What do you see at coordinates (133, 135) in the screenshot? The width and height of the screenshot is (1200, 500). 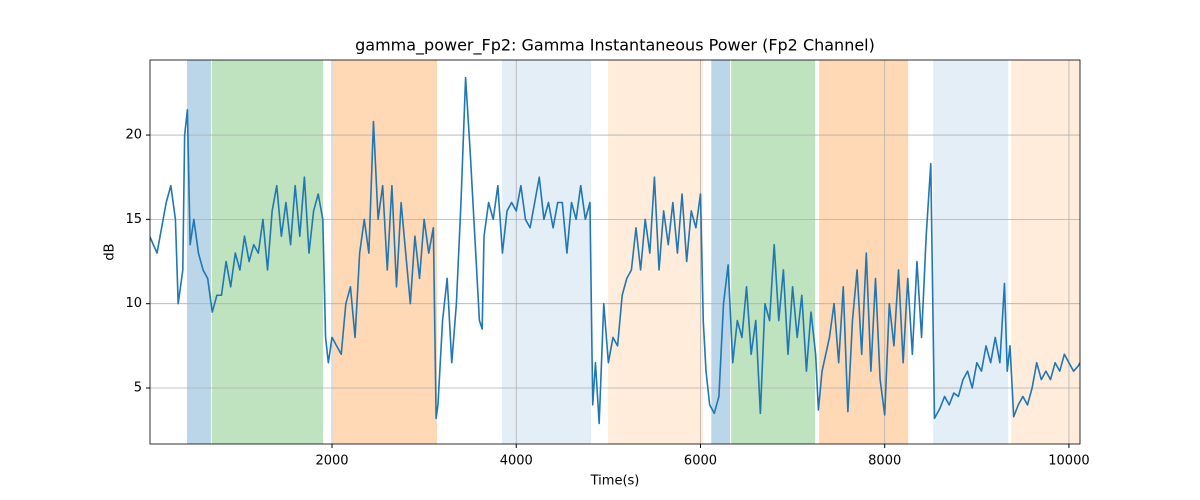 I see `y-tick-label: 20` at bounding box center [133, 135].